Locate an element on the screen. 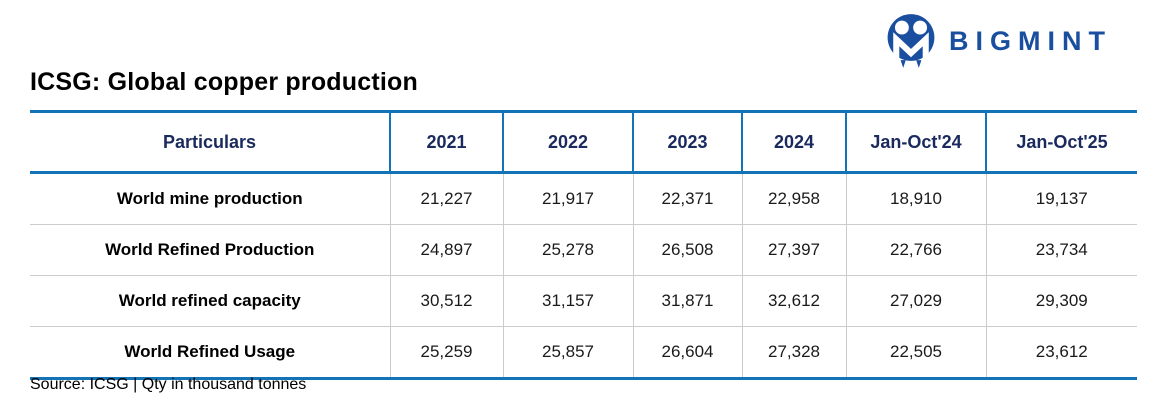 The image size is (1168, 410). cell-value: 22,505 is located at coordinates (915, 353).